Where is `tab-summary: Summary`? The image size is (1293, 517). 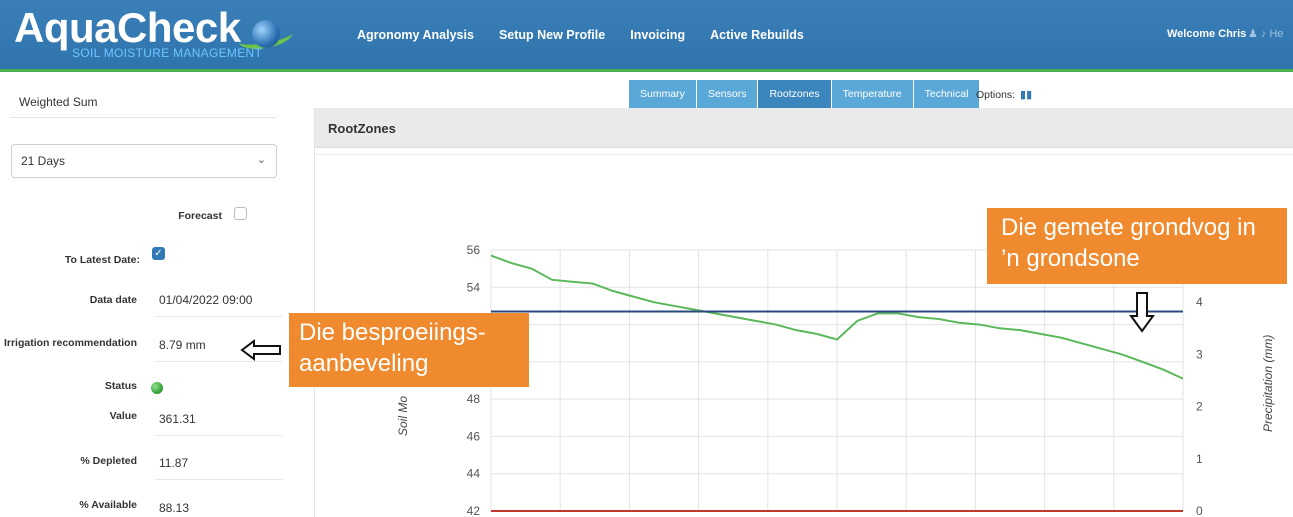
tab-summary: Summary is located at coordinates (662, 94).